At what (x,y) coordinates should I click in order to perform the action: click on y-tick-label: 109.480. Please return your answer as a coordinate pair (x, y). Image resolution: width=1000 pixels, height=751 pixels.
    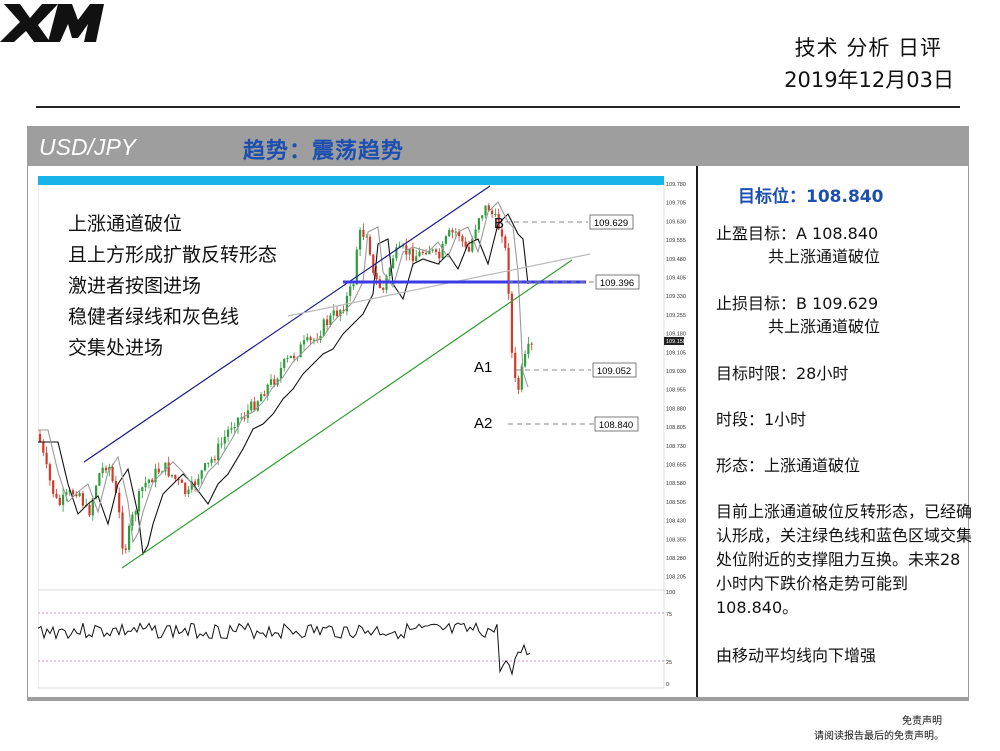
    Looking at the image, I should click on (676, 260).